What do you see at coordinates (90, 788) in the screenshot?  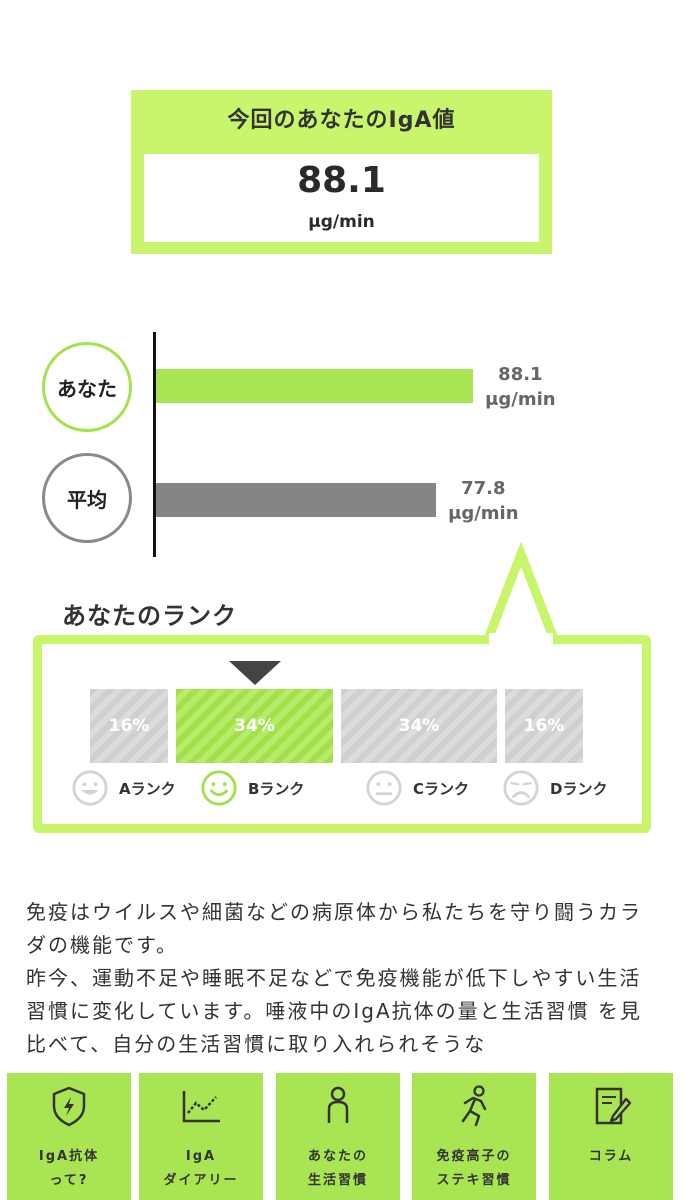 I see `big-smile-face-icon` at bounding box center [90, 788].